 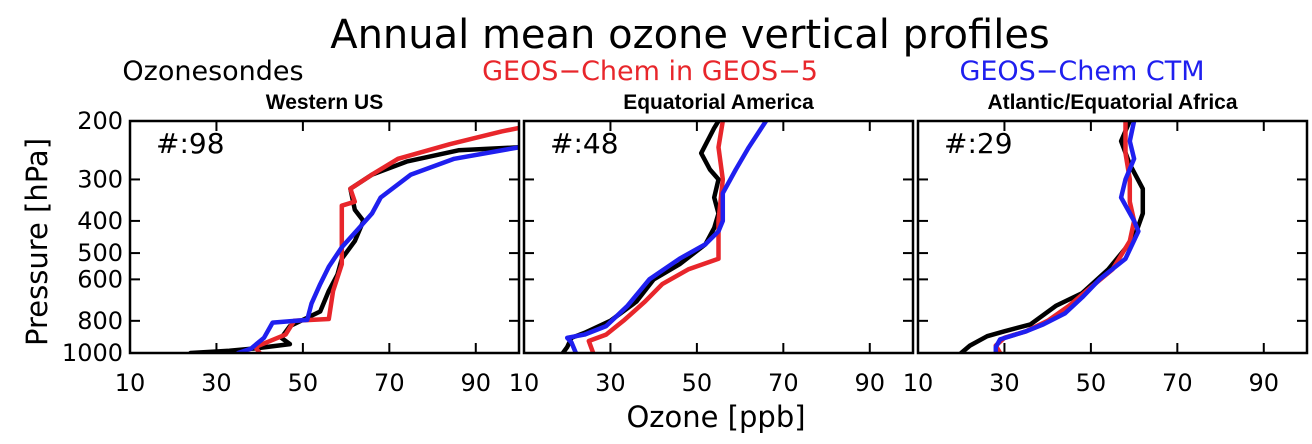 I want to click on y-tick-label: 500, so click(x=100, y=253).